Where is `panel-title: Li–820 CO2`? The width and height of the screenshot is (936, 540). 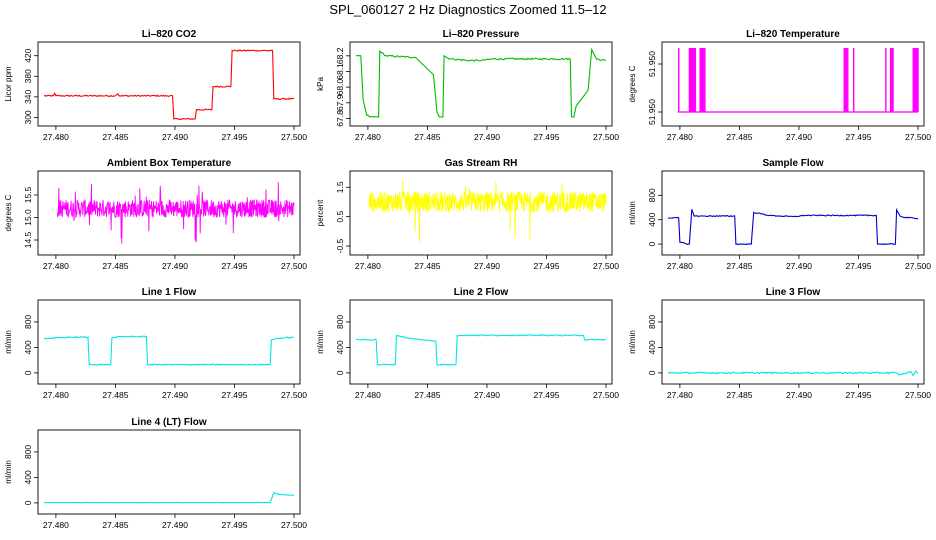 panel-title: Li–820 CO2 is located at coordinates (169, 34).